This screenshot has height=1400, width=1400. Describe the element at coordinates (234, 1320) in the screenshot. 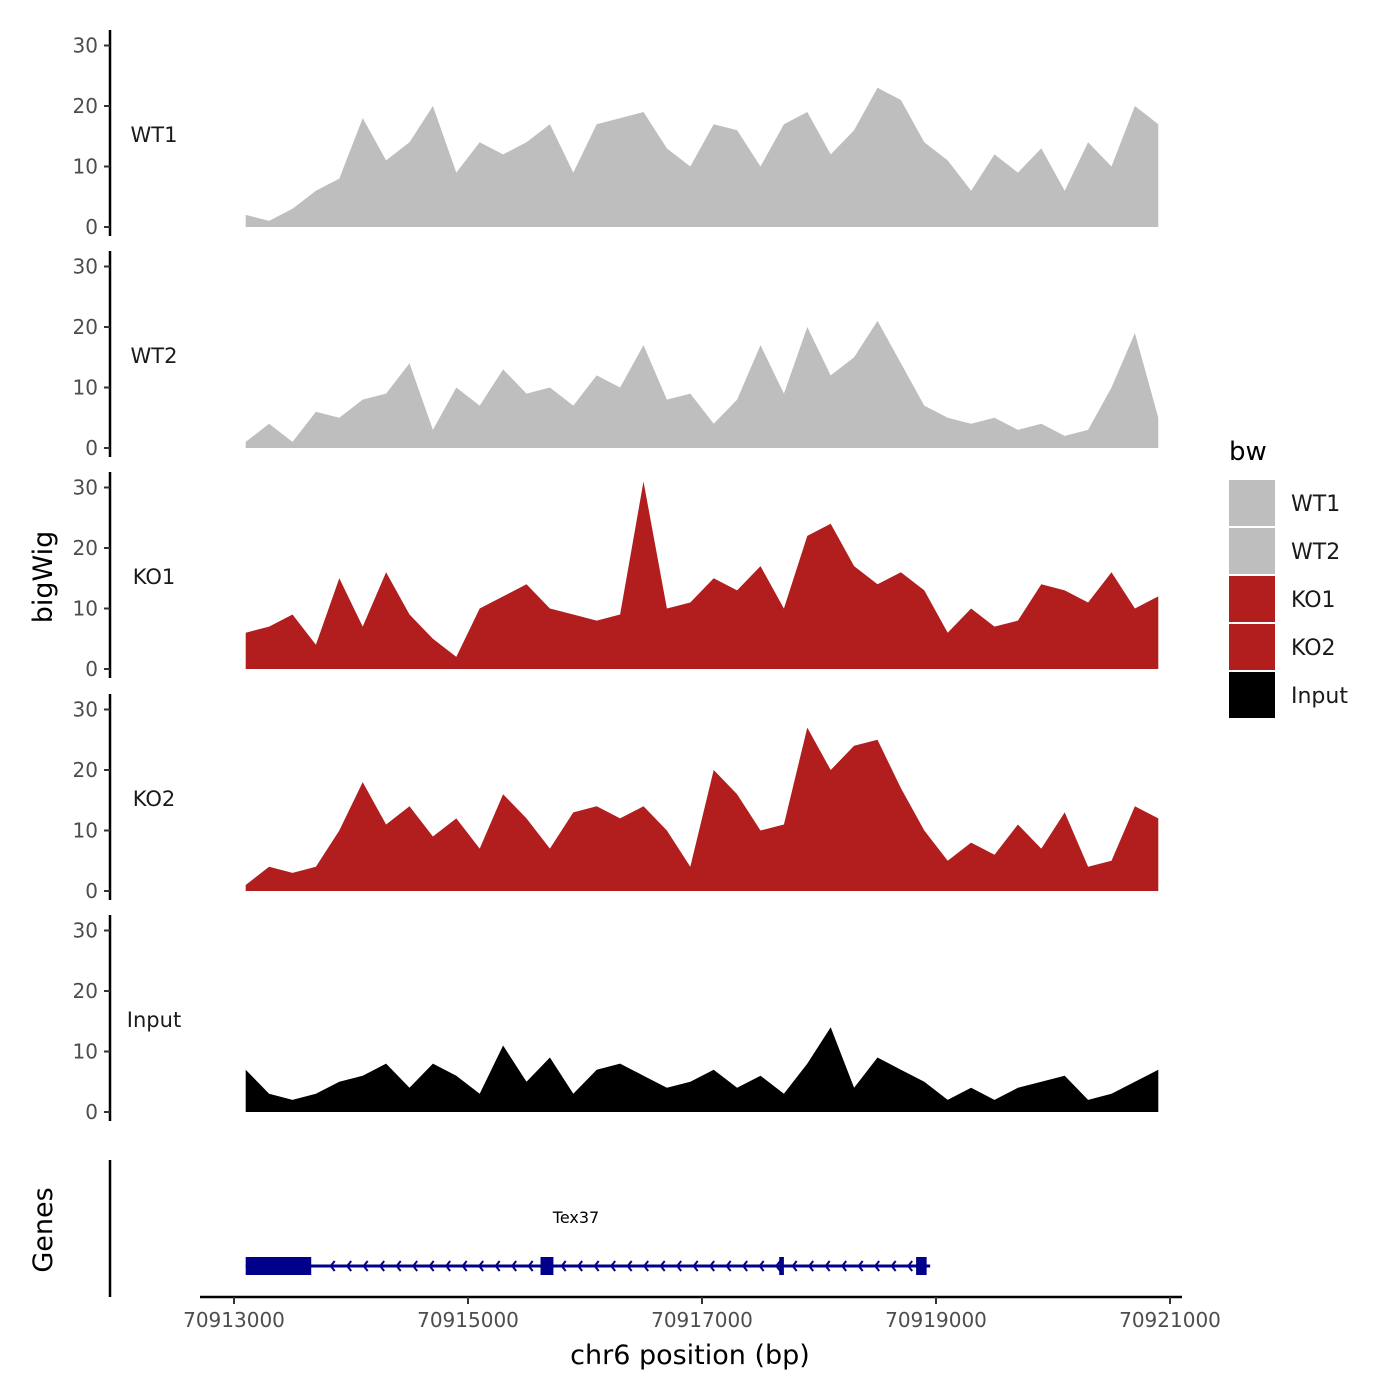

I see `x-tick-label: 70913000` at that location.